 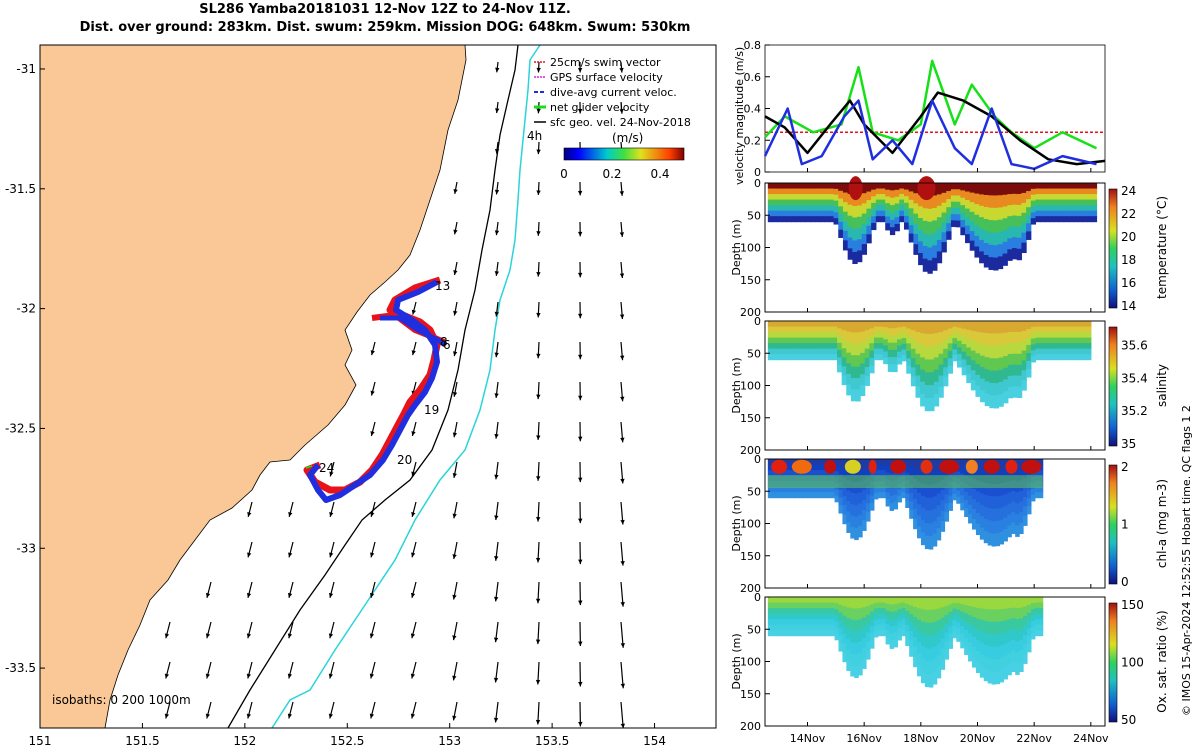 What do you see at coordinates (20, 428) in the screenshot?
I see `map-y-tick-label: -32.5` at bounding box center [20, 428].